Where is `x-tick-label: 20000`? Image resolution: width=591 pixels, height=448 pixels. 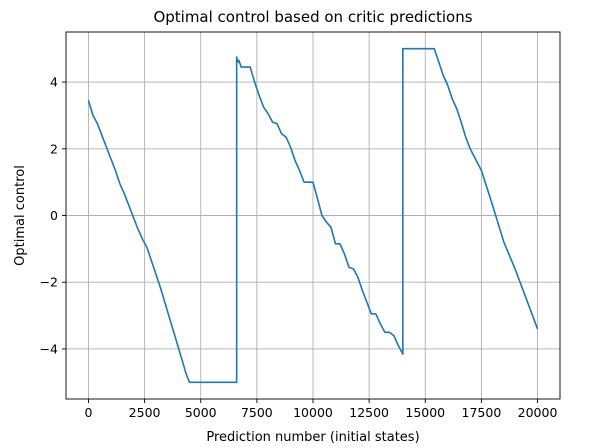
x-tick-label: 20000 is located at coordinates (538, 412).